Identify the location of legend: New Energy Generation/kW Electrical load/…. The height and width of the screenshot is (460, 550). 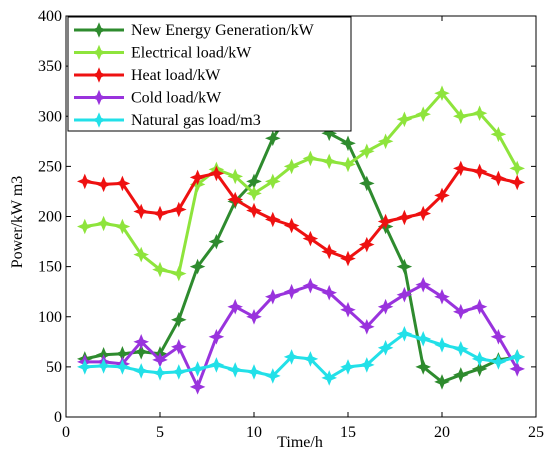
(209, 74).